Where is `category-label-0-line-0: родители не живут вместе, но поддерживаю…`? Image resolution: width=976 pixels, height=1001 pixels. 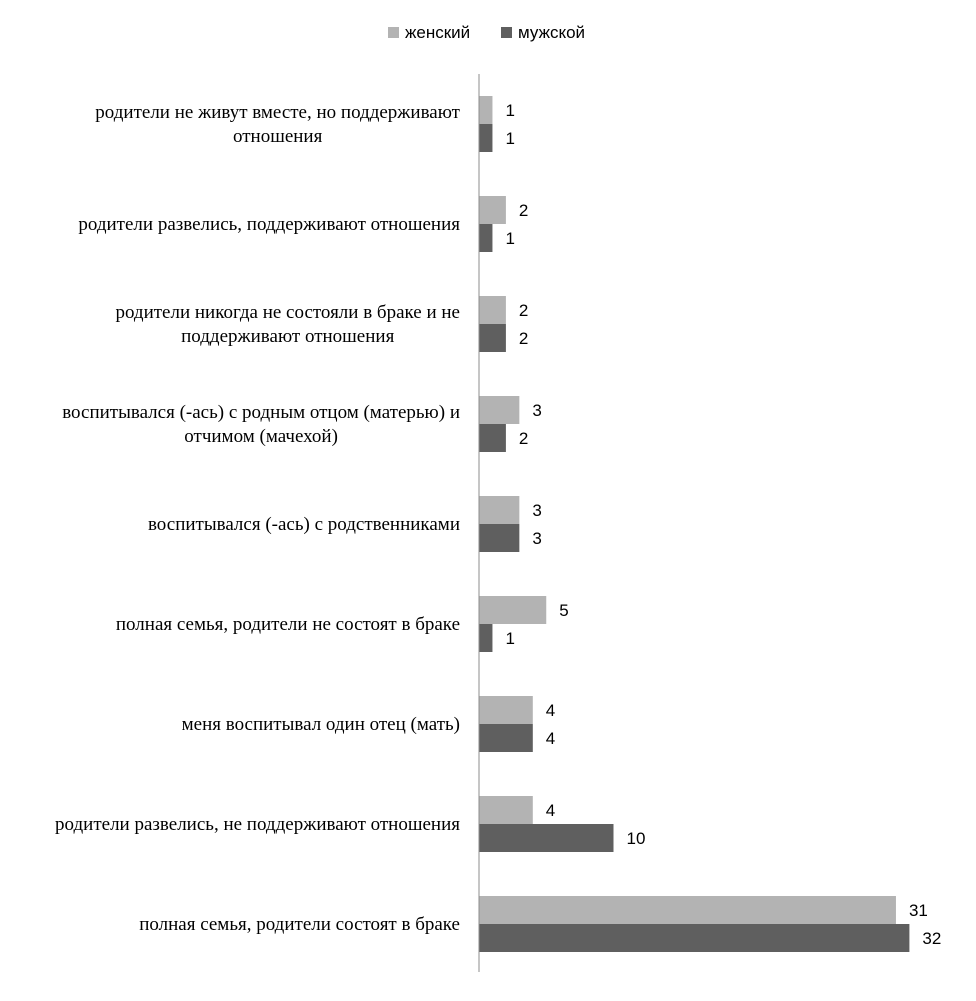
category-label-0-line-0: родители не живут вместе, но поддерживаю… is located at coordinates (277, 112).